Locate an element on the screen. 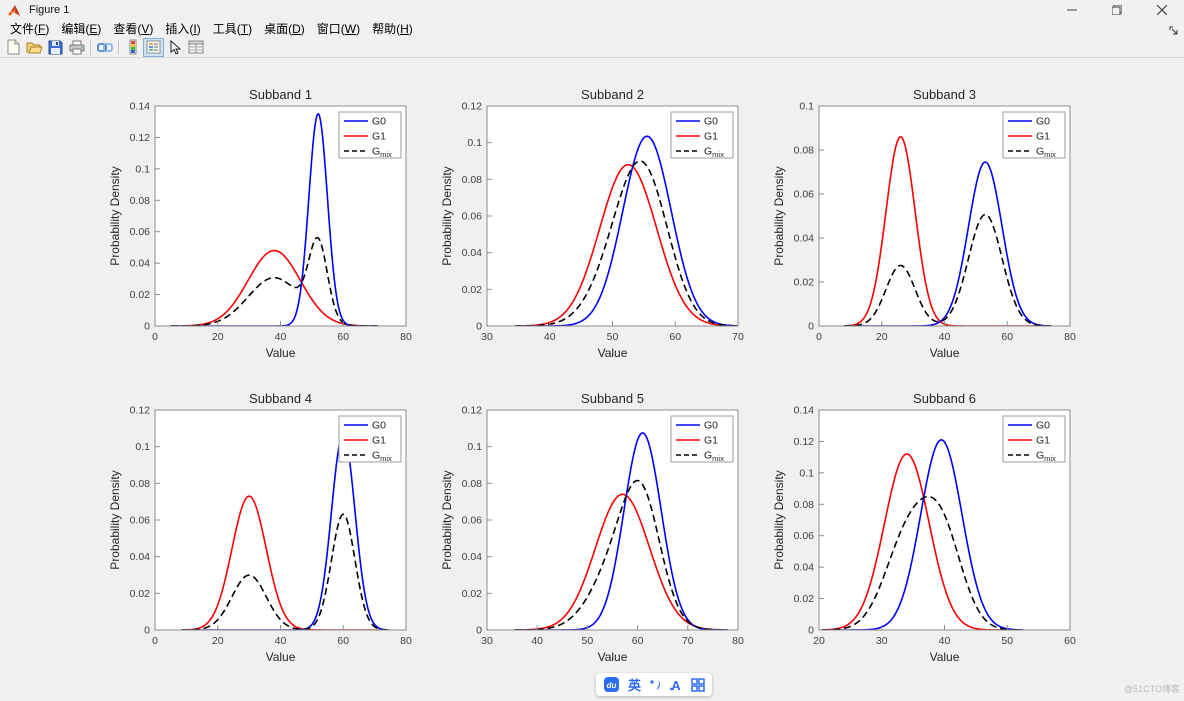  close-button is located at coordinates (1161, 10).